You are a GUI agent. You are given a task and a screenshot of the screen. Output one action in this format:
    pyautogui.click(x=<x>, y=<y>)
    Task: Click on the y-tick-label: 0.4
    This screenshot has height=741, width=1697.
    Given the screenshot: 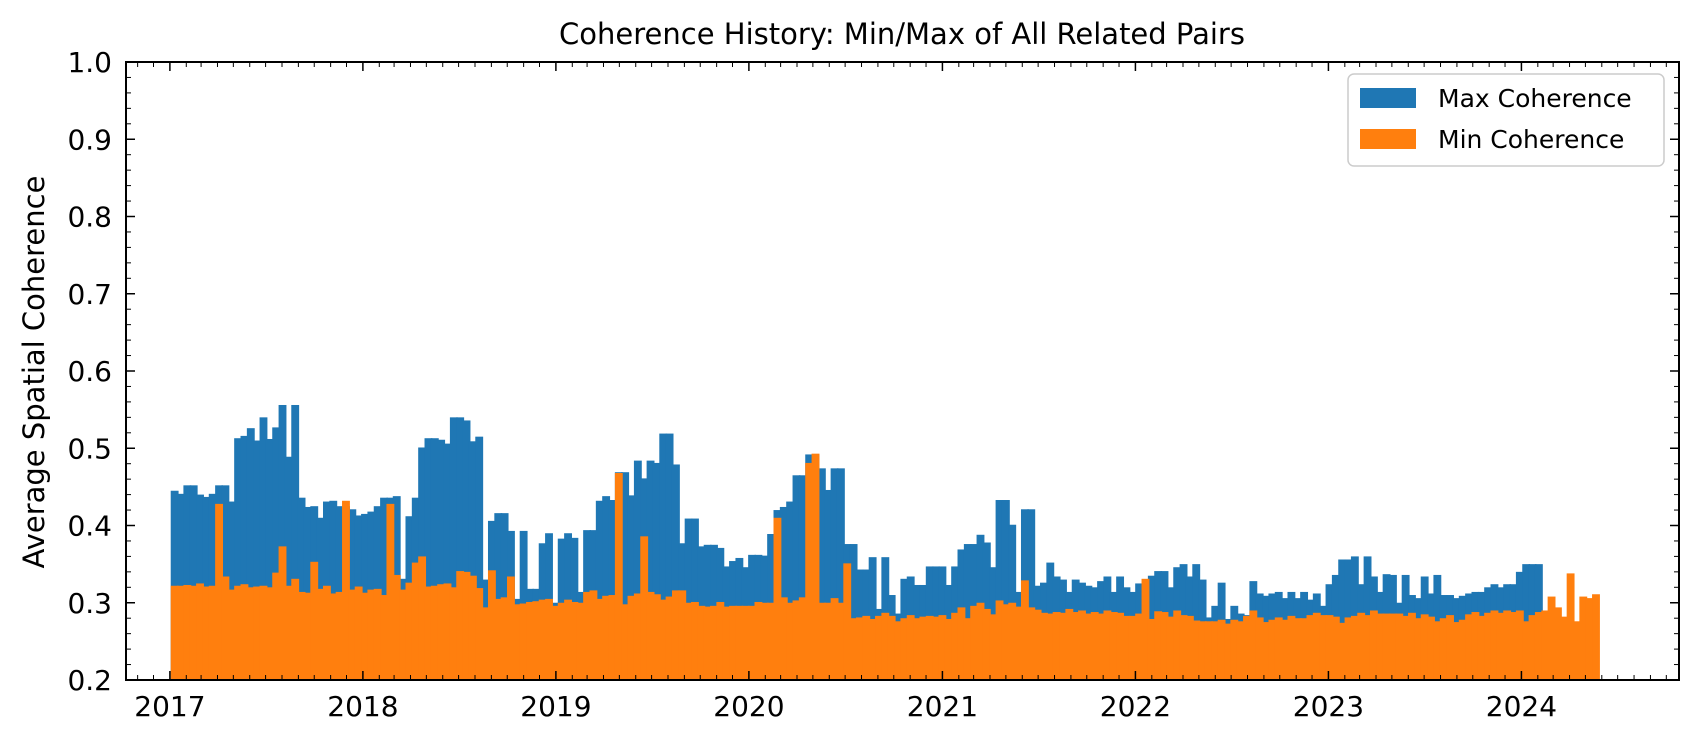 What is the action you would take?
    pyautogui.click(x=89, y=526)
    